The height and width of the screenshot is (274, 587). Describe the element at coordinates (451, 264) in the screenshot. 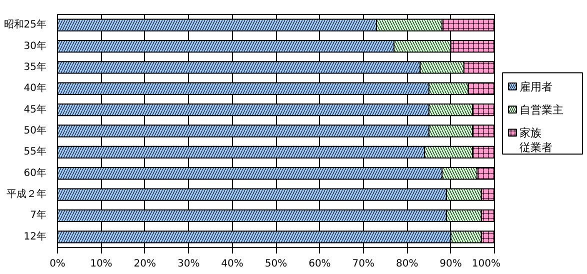

I see `x-tick-label: 90%` at that location.